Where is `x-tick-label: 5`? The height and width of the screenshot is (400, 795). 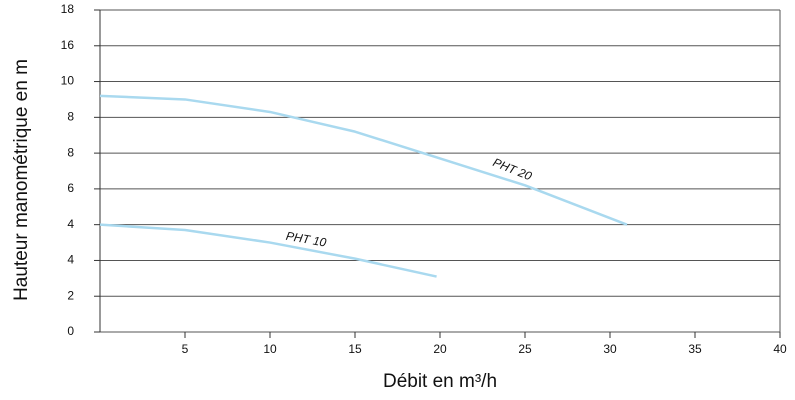 x-tick-label: 5 is located at coordinates (185, 349).